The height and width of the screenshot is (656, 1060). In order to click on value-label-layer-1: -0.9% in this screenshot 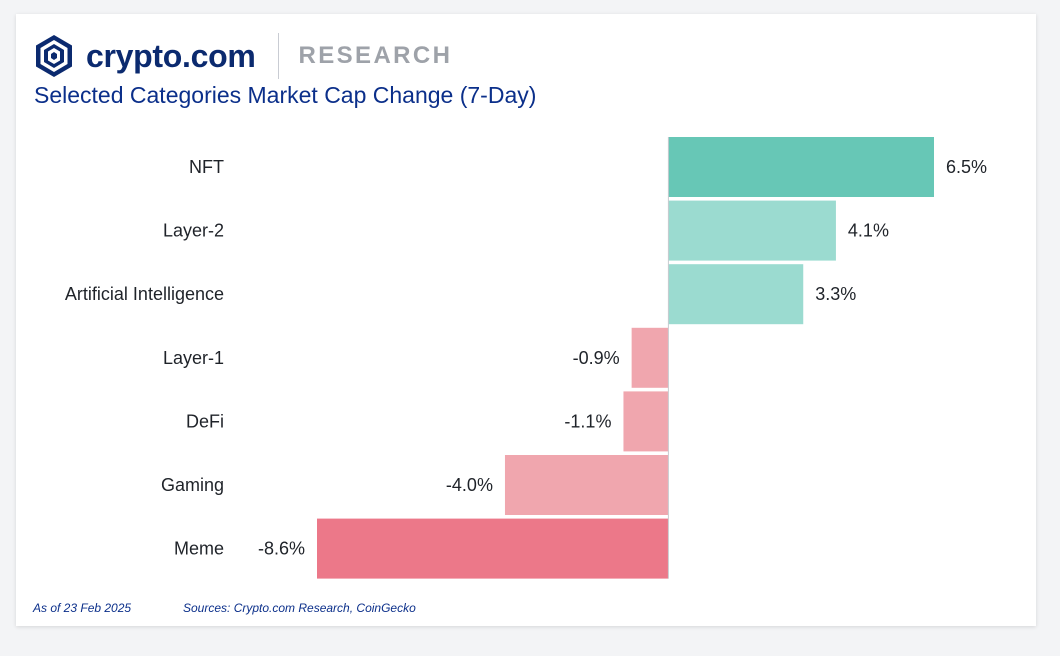, I will do `click(596, 358)`.